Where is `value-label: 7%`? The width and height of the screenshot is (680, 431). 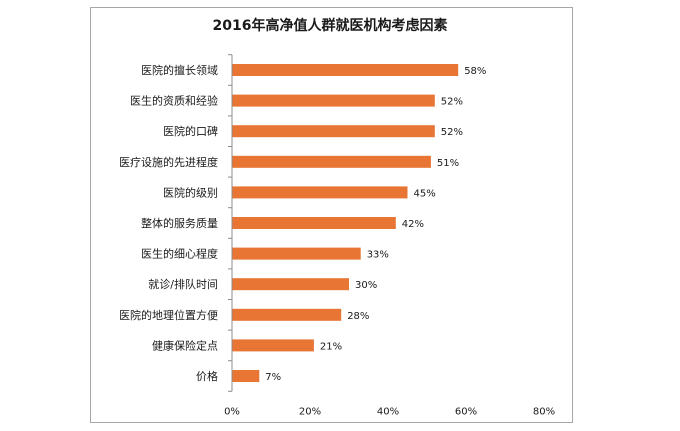
value-label: 7% is located at coordinates (273, 377).